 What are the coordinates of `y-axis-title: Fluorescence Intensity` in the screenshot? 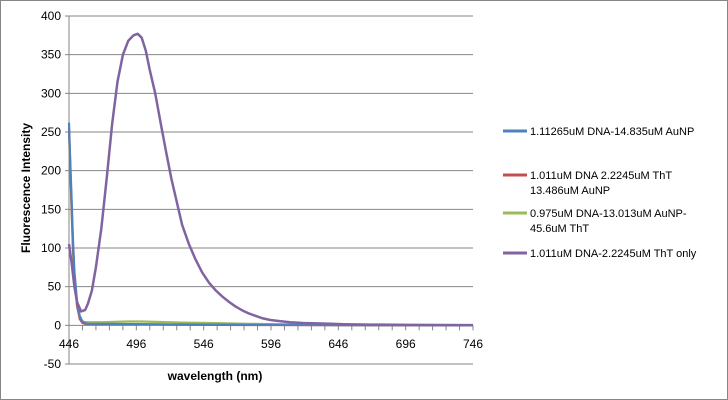 It's located at (26, 188).